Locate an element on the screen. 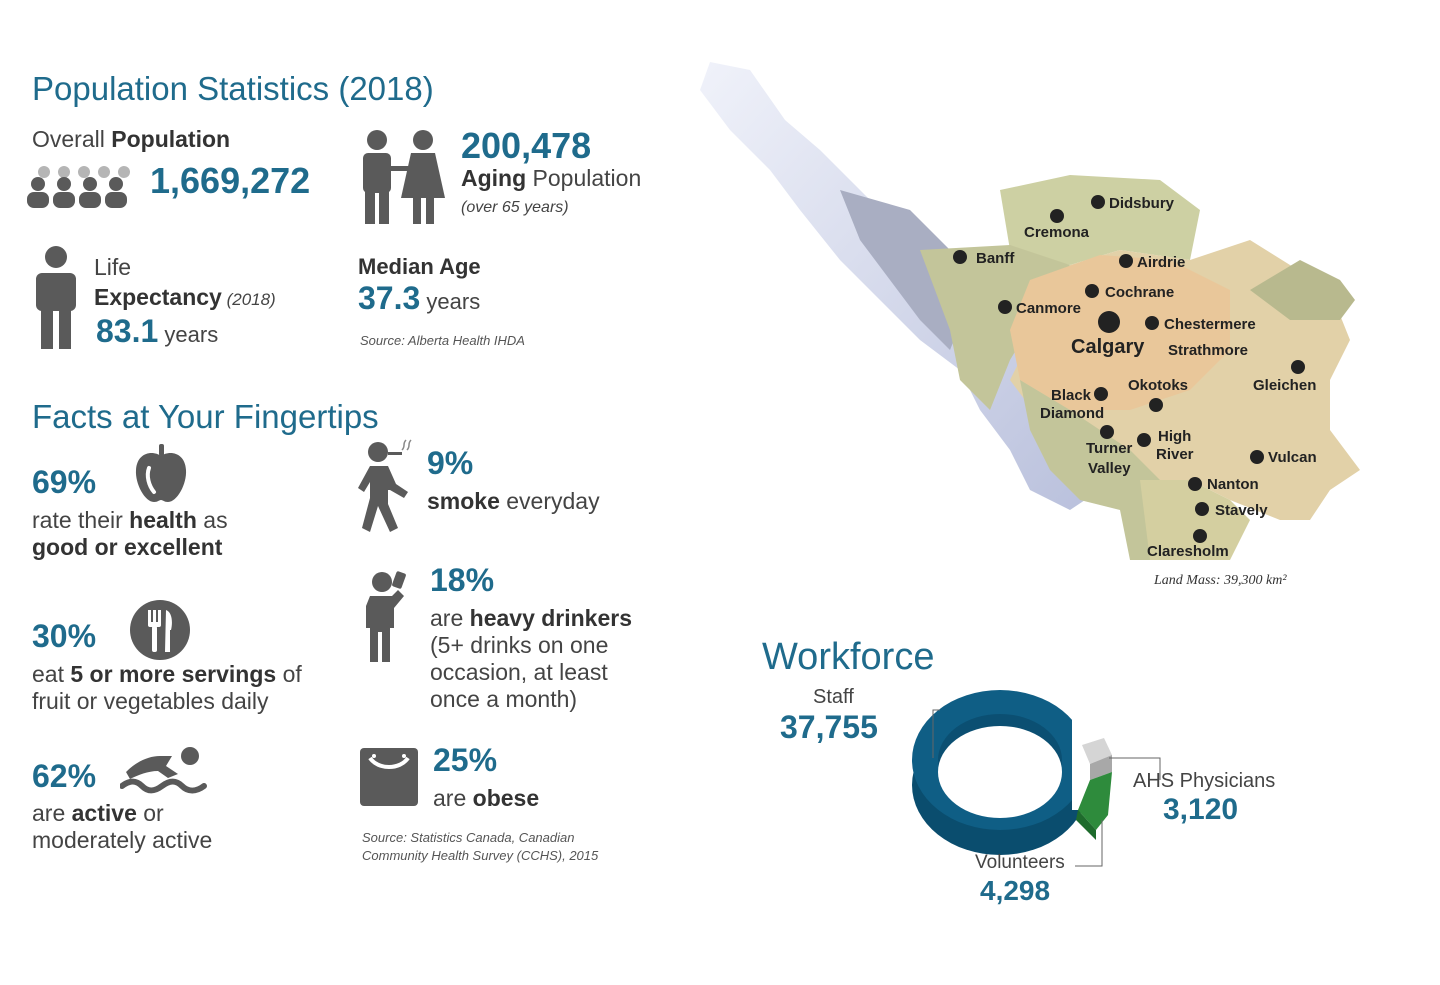 The width and height of the screenshot is (1440, 985). active-line2: moderately active is located at coordinates (122, 840).